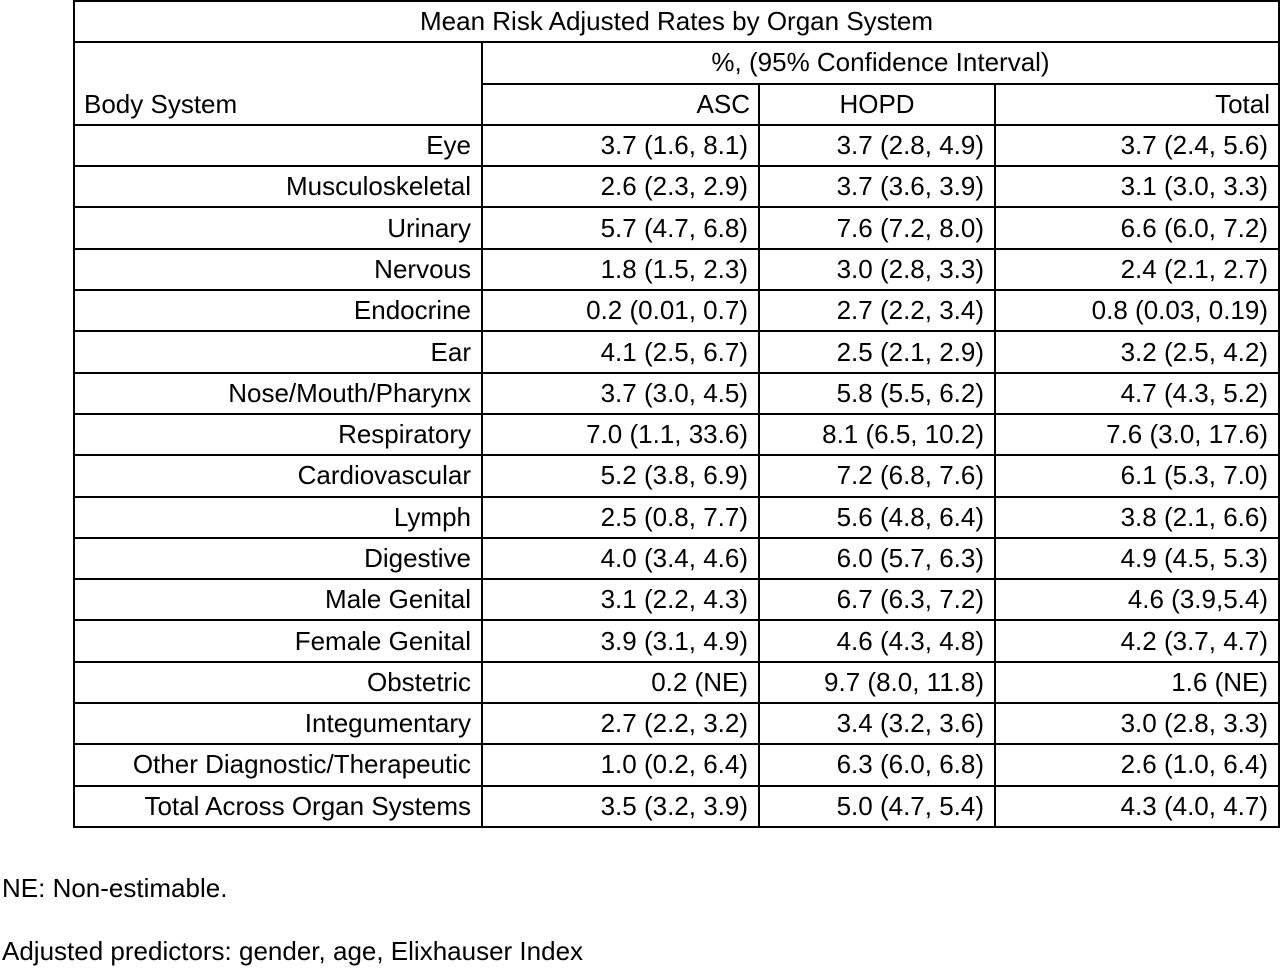 The image size is (1280, 970). What do you see at coordinates (278, 269) in the screenshot?
I see `body-system-cell: Nervous` at bounding box center [278, 269].